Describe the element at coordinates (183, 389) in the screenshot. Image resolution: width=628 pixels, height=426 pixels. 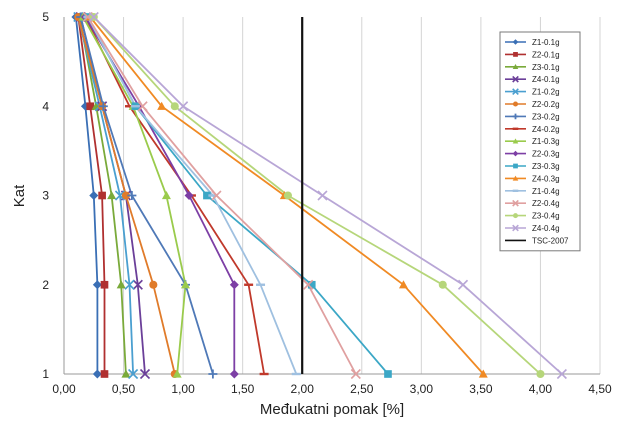
I see `x-tick-label: 1,00` at that location.